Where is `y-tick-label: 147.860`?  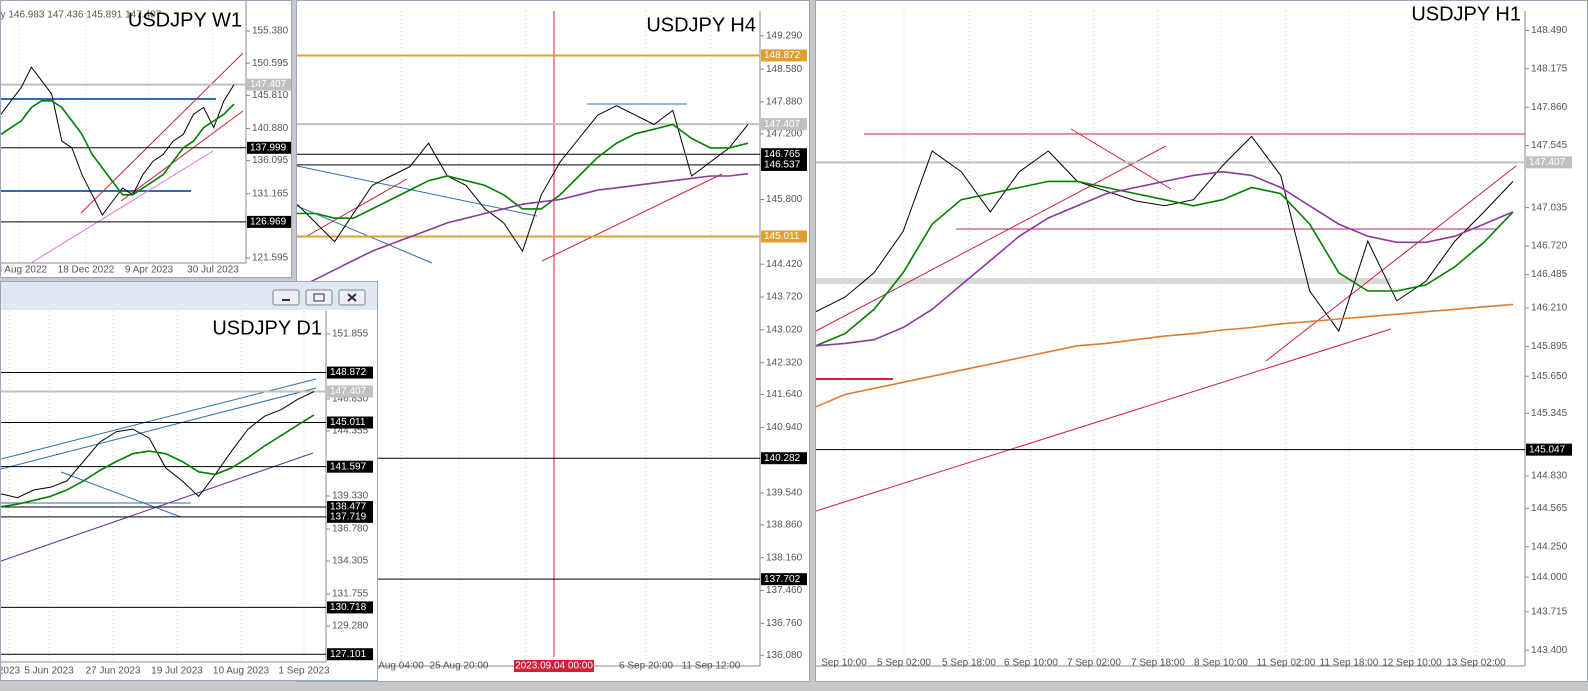
y-tick-label: 147.860 is located at coordinates (1549, 107).